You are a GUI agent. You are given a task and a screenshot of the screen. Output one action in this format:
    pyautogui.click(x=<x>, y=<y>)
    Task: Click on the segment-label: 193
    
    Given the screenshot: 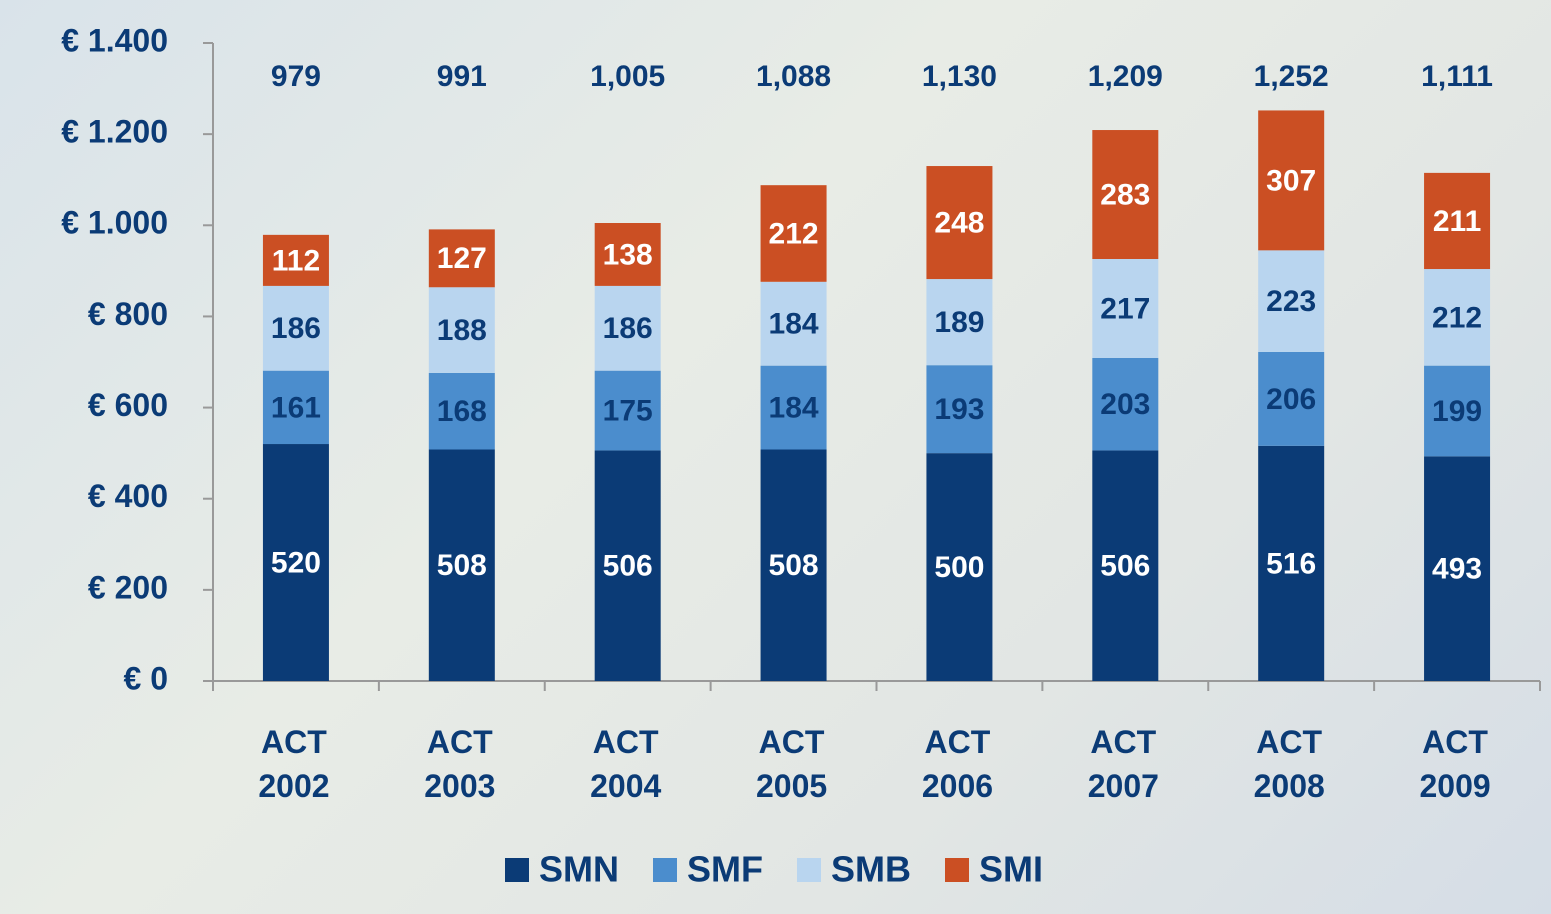 What is the action you would take?
    pyautogui.click(x=959, y=409)
    